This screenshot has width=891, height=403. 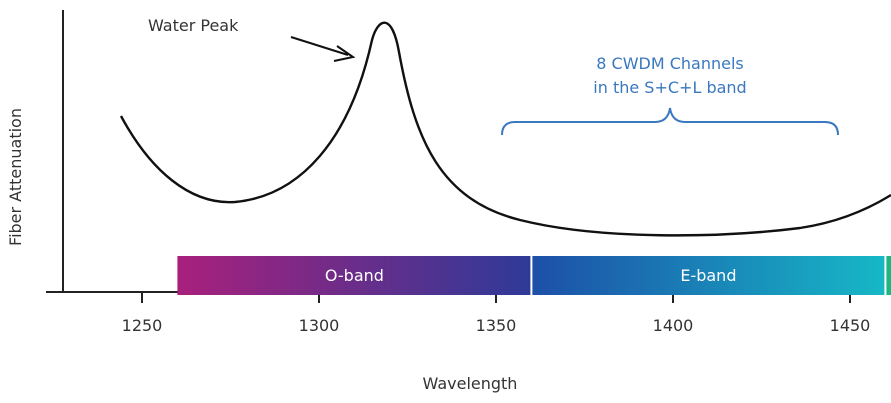 I want to click on cwdm-label-line2: in the S+C+L band, so click(x=669, y=87).